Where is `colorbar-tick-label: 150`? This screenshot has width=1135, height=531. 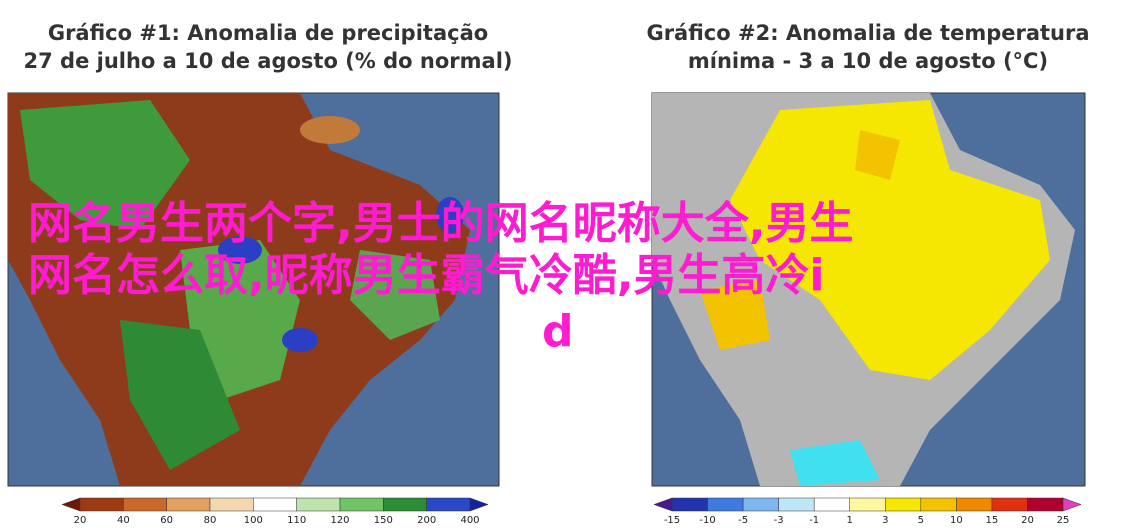 colorbar-tick-label: 150 is located at coordinates (383, 520).